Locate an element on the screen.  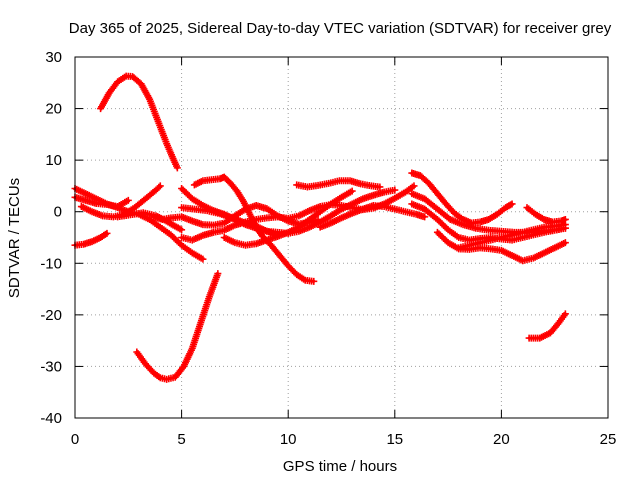
y-tick-label: 10 is located at coordinates (53, 160).